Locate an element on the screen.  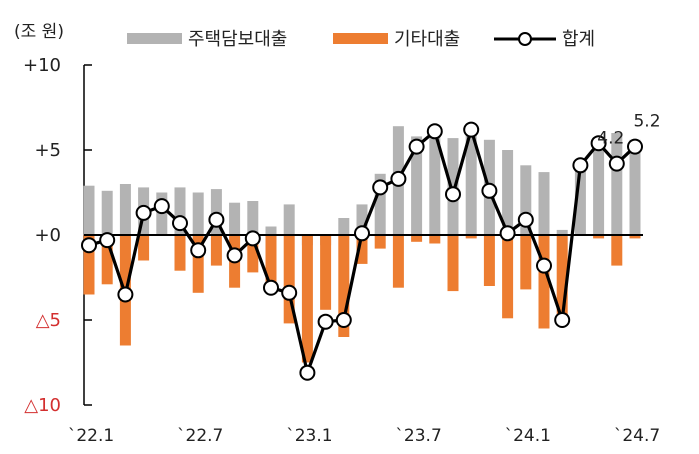
legend-label-total: 합계 is located at coordinates (578, 39).